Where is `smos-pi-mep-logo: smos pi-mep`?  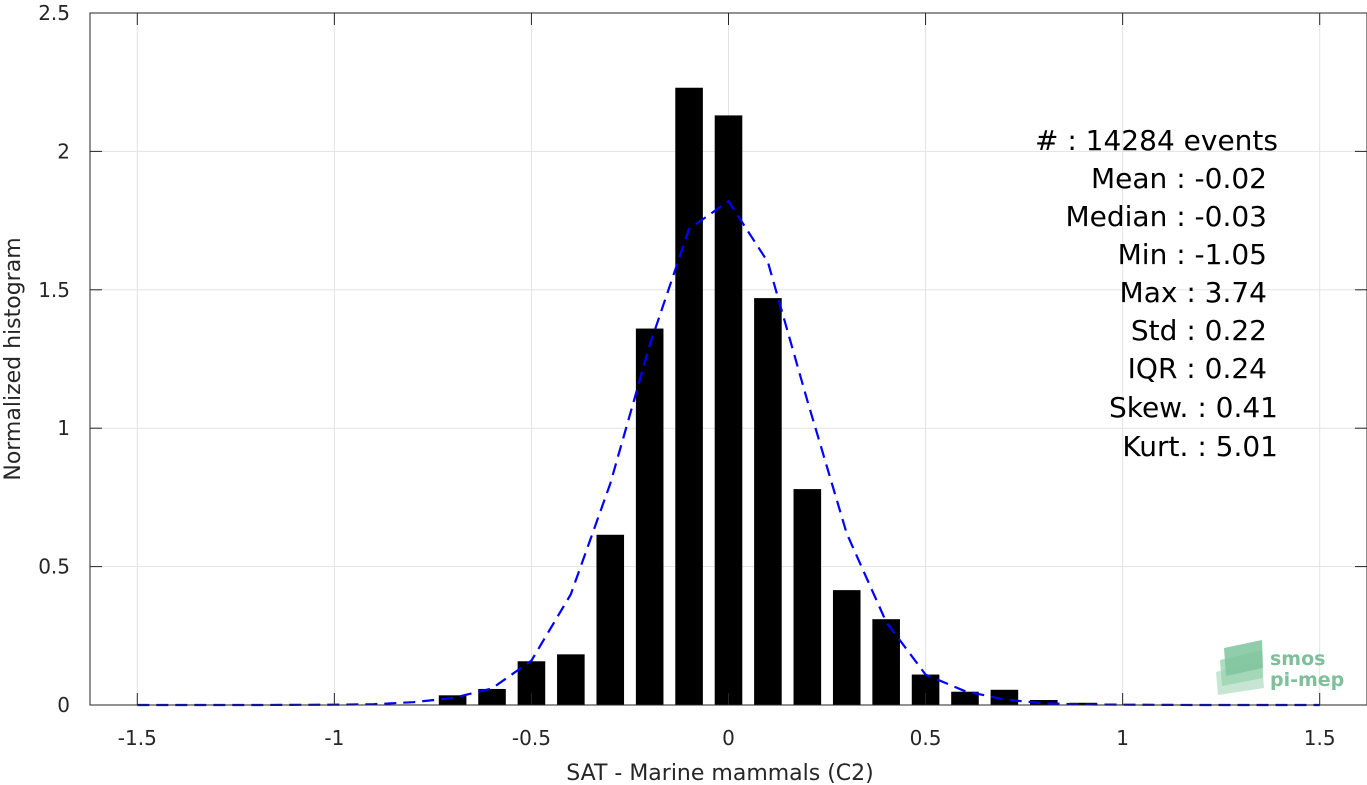 smos-pi-mep-logo: smos pi-mep is located at coordinates (1280, 667).